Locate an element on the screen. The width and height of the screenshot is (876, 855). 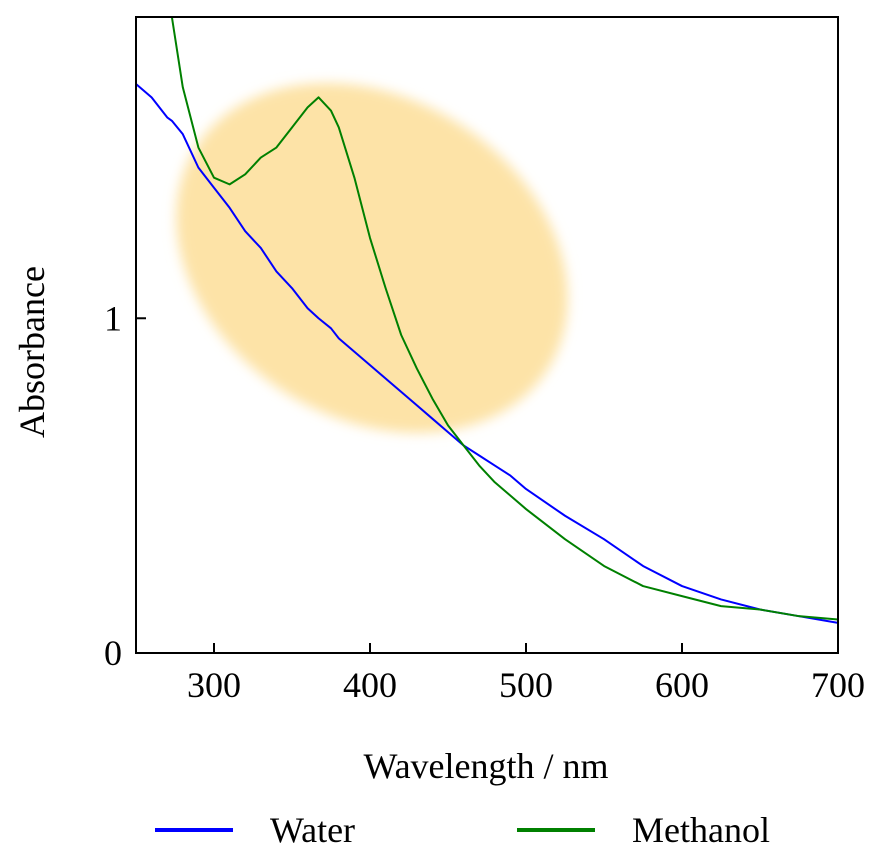
legend-label: Methanol is located at coordinates (701, 830).